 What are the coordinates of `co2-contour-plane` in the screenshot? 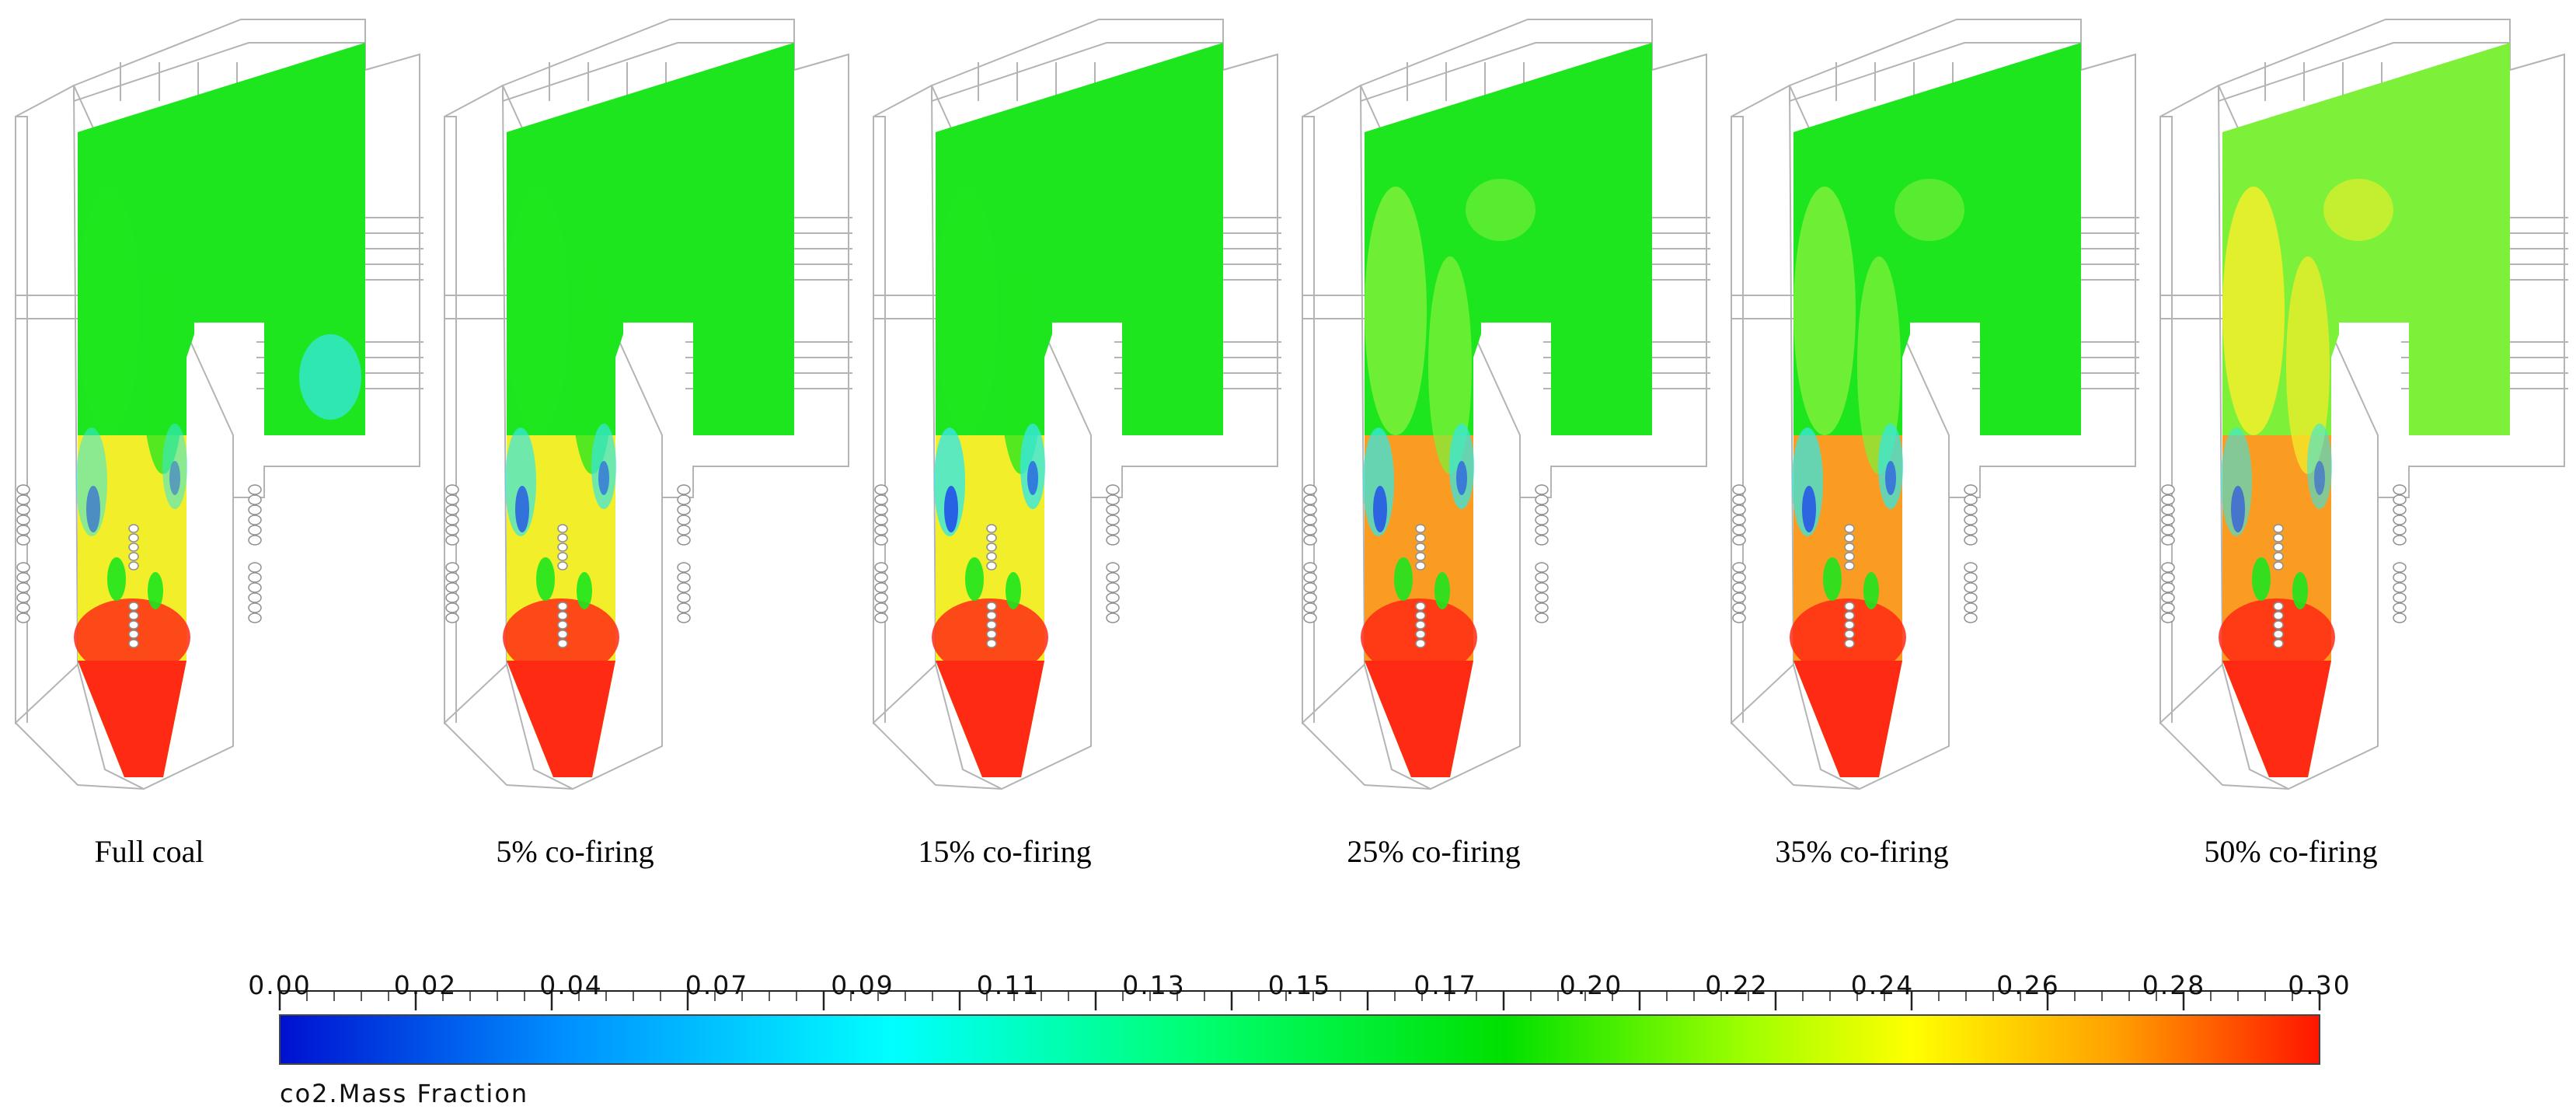 It's located at (2364, 410).